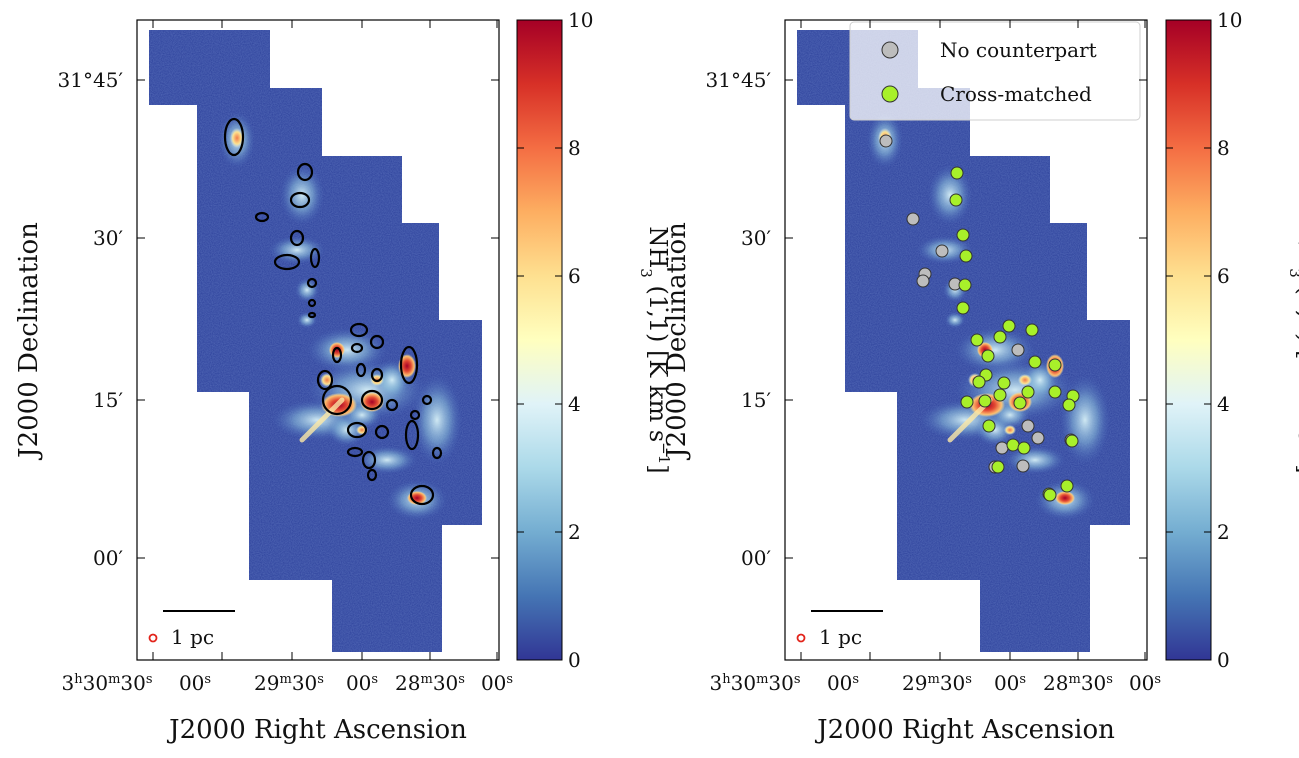  I want to click on colorbar-label-part: (1,1) [K km s, so click(1296, 360).